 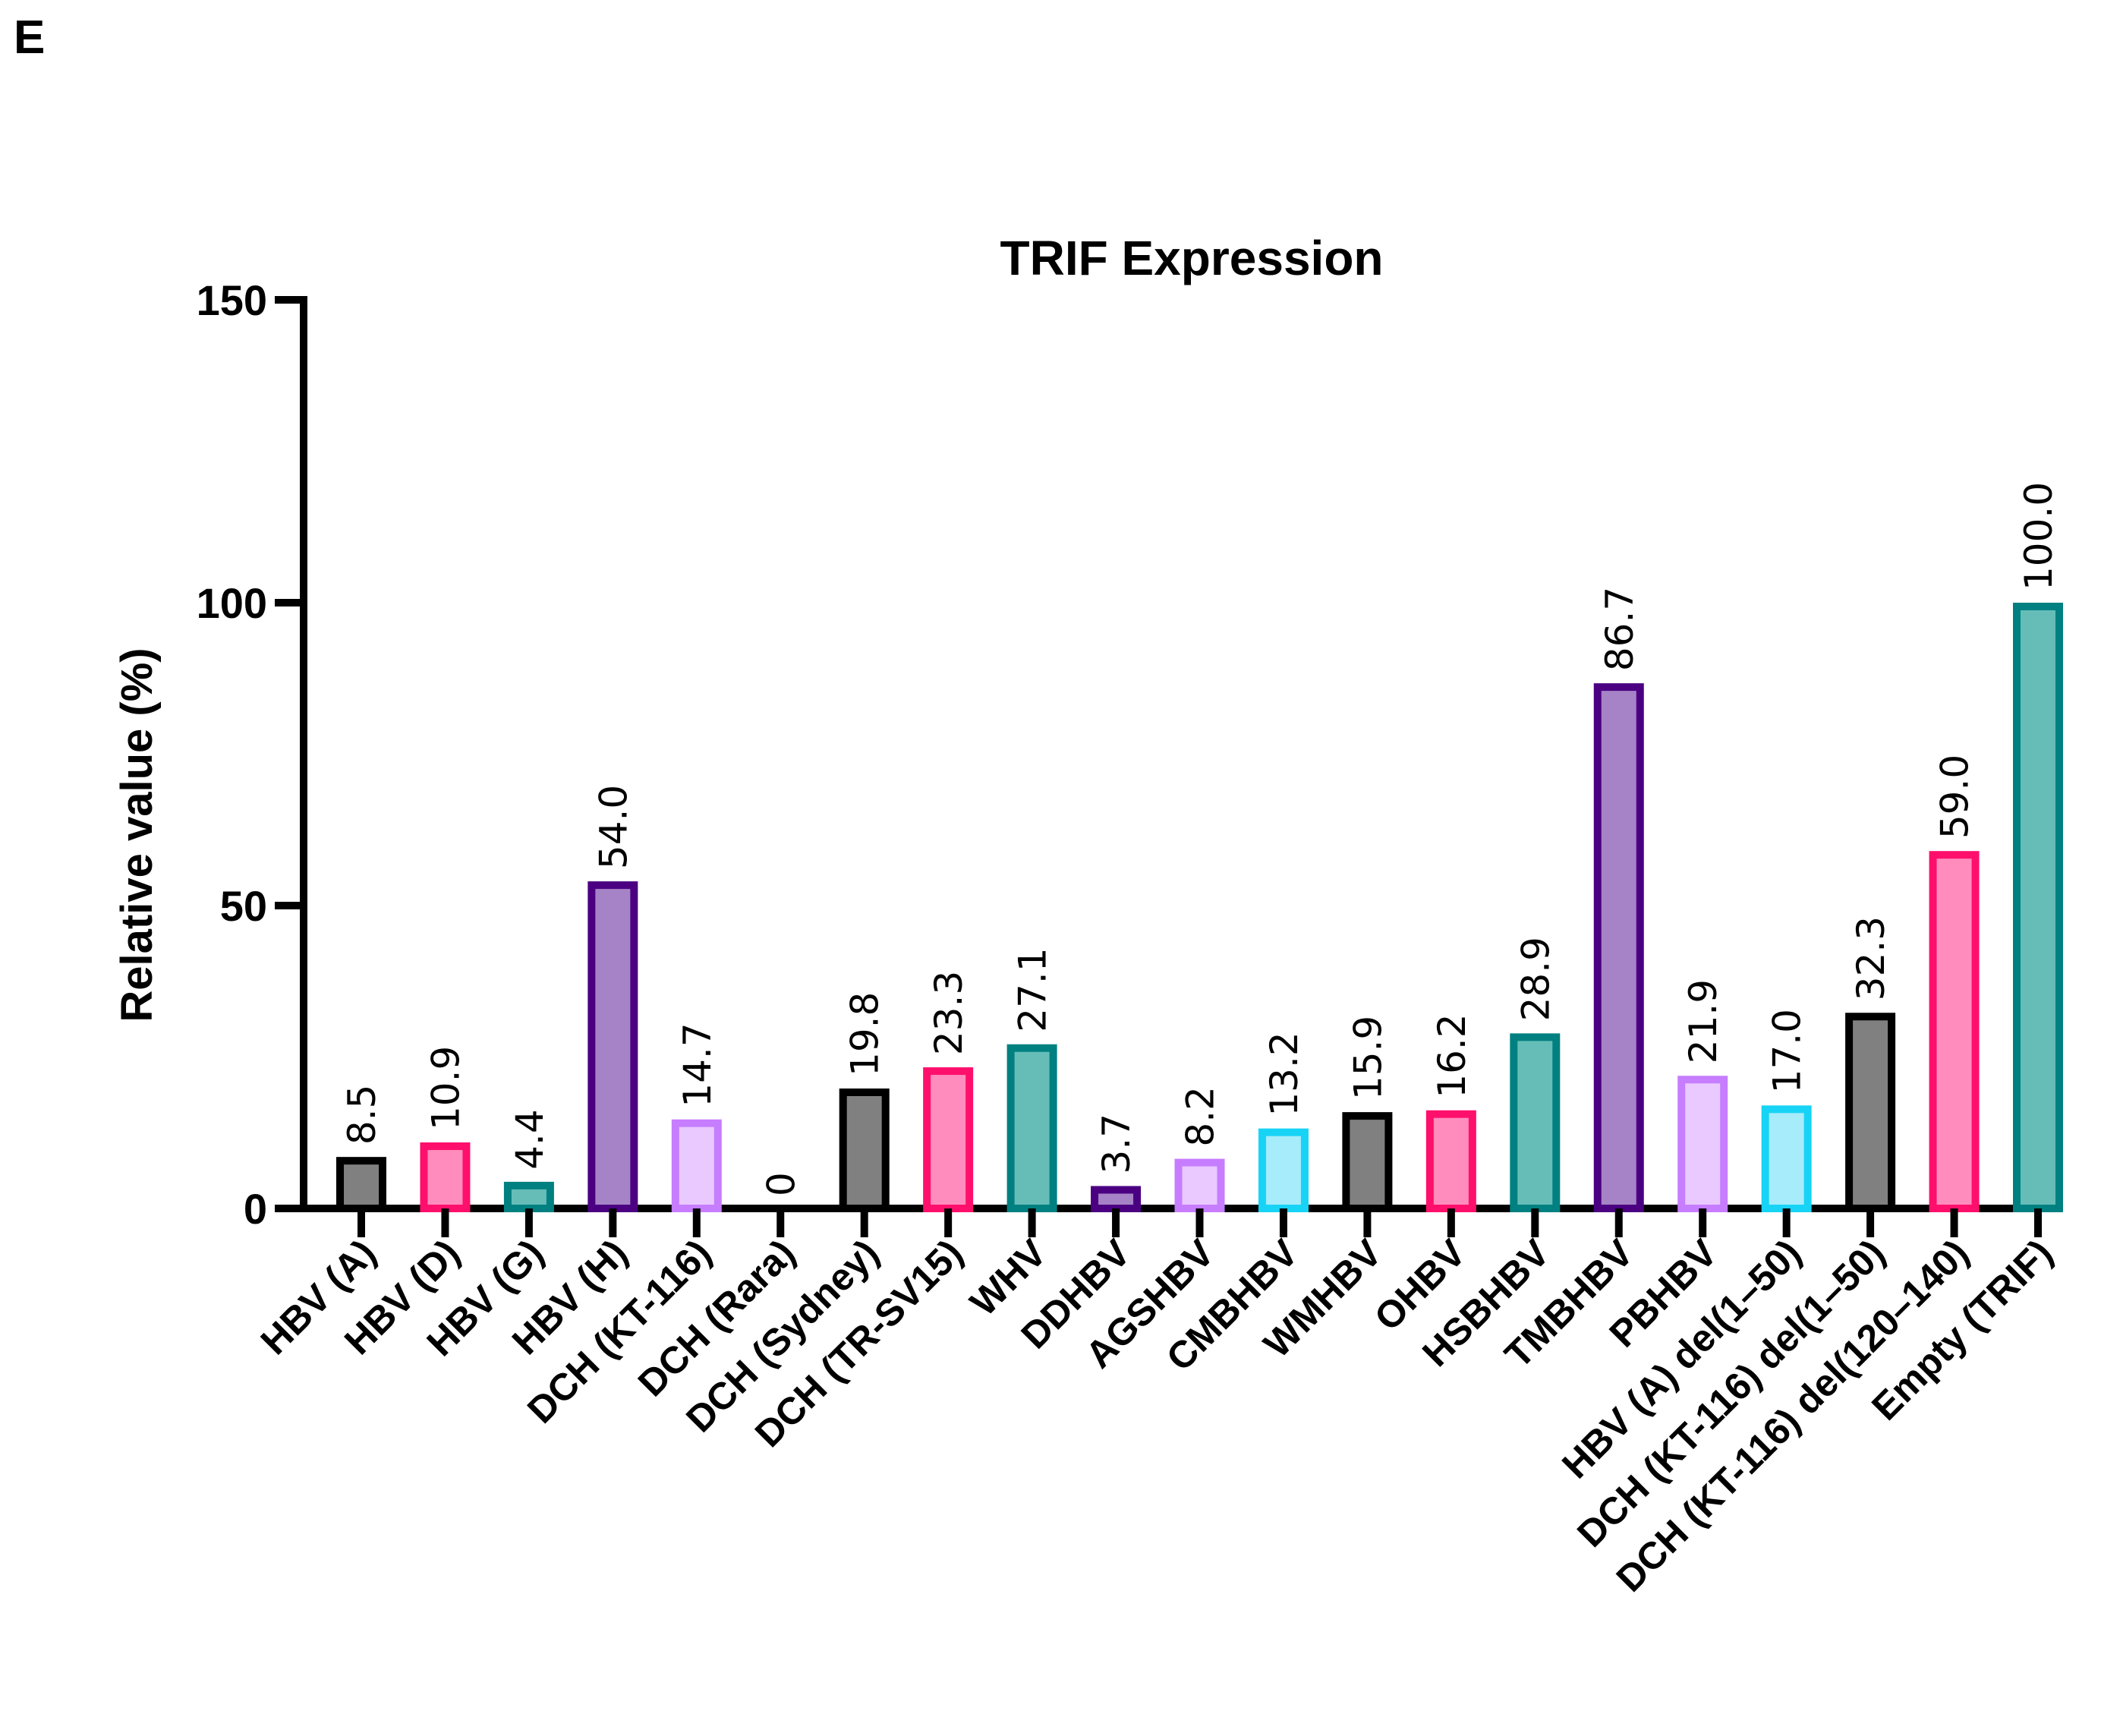 What do you see at coordinates (1536, 979) in the screenshot?
I see `data-label: 28.9` at bounding box center [1536, 979].